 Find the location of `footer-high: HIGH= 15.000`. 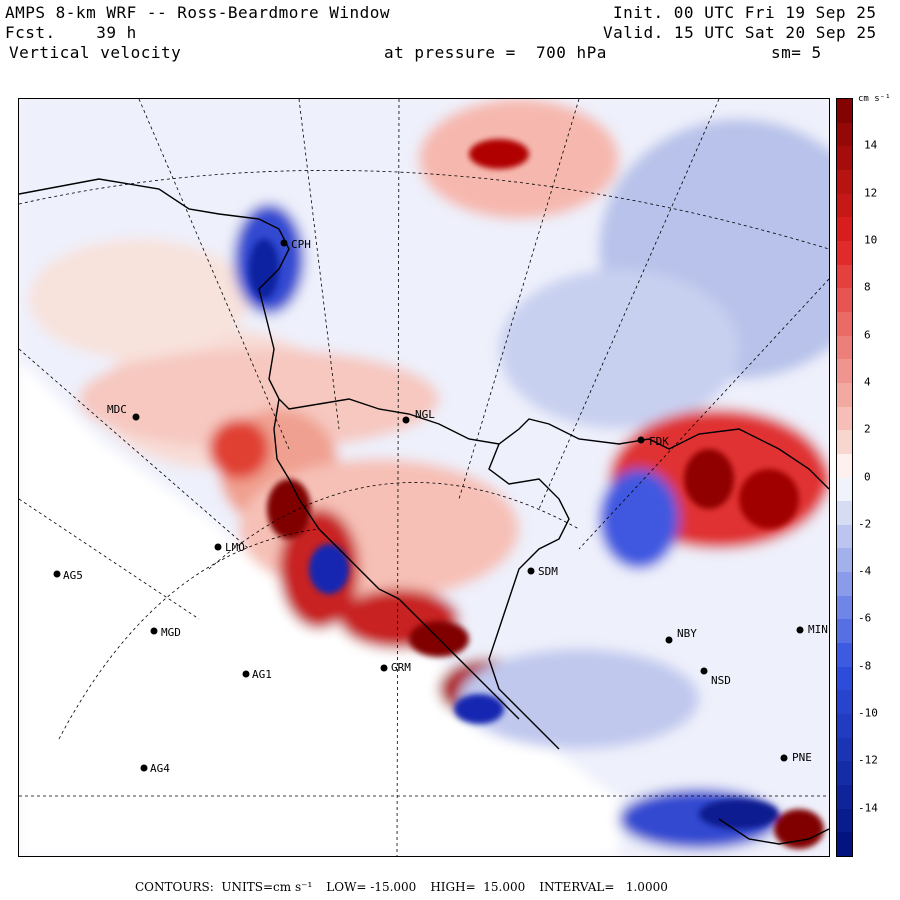

footer-high: HIGH= 15.000 is located at coordinates (478, 887).